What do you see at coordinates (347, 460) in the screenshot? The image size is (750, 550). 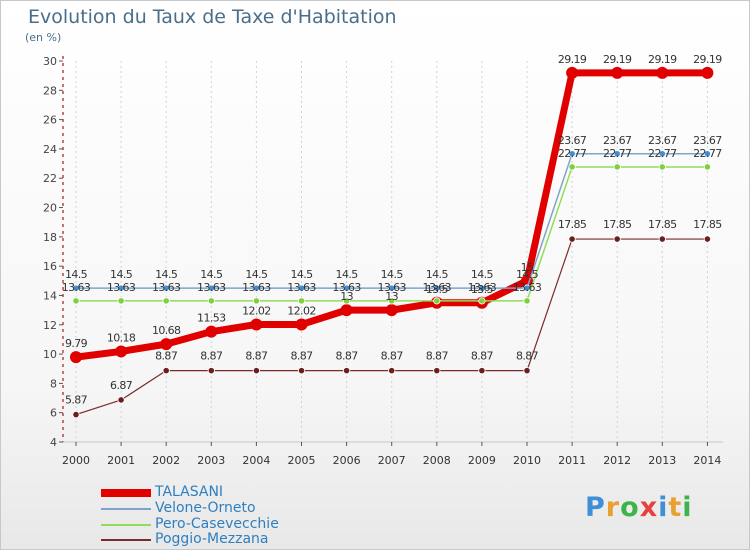 I see `x-tick-label: 2006` at bounding box center [347, 460].